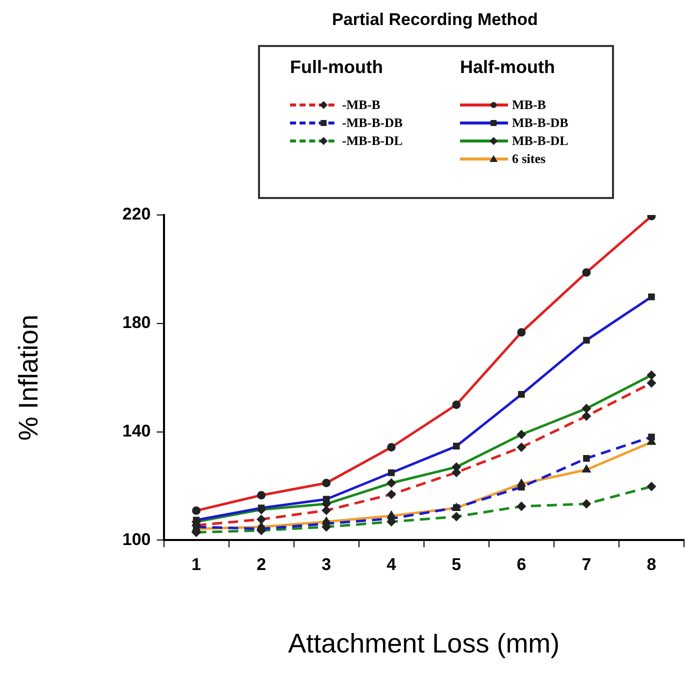 The height and width of the screenshot is (675, 694). What do you see at coordinates (521, 564) in the screenshot?
I see `x-tick-label: 6` at bounding box center [521, 564].